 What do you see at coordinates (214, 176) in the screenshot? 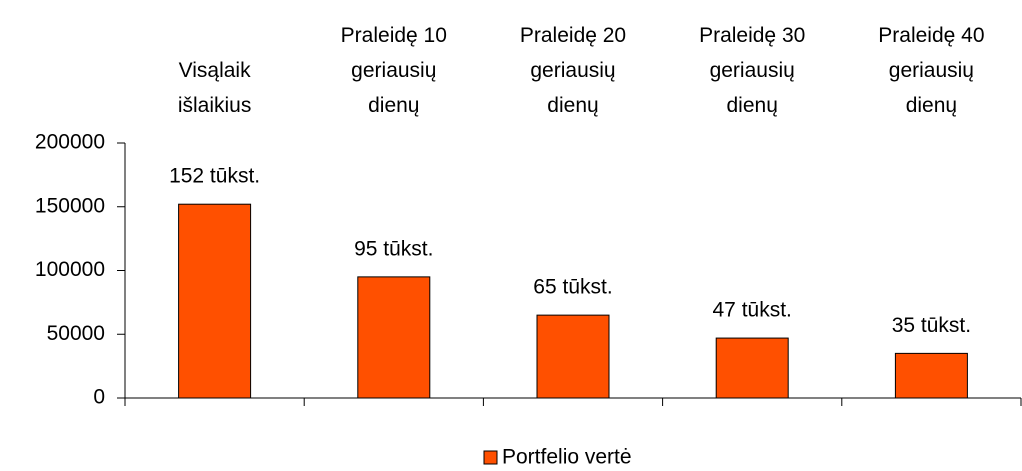
I see `data-label: 152 tūkst.` at bounding box center [214, 176].